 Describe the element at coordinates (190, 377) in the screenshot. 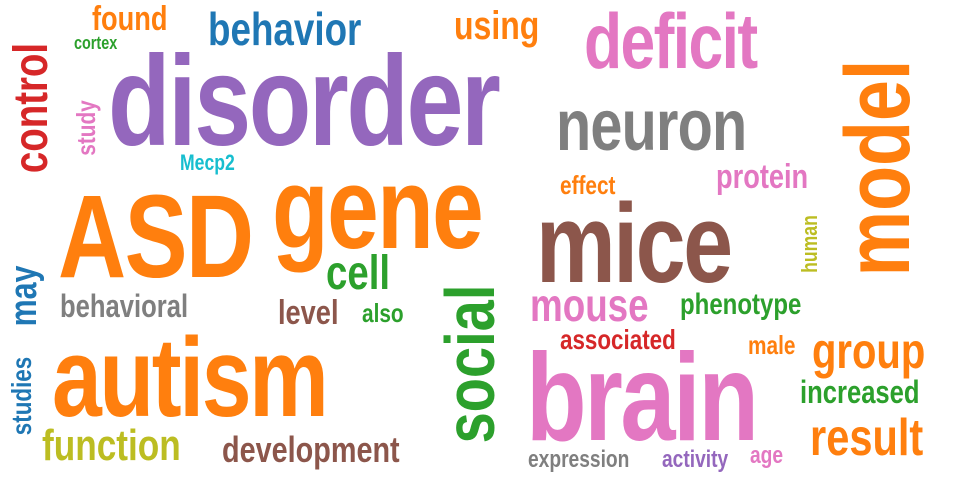

I see `word-autism: autism` at that location.